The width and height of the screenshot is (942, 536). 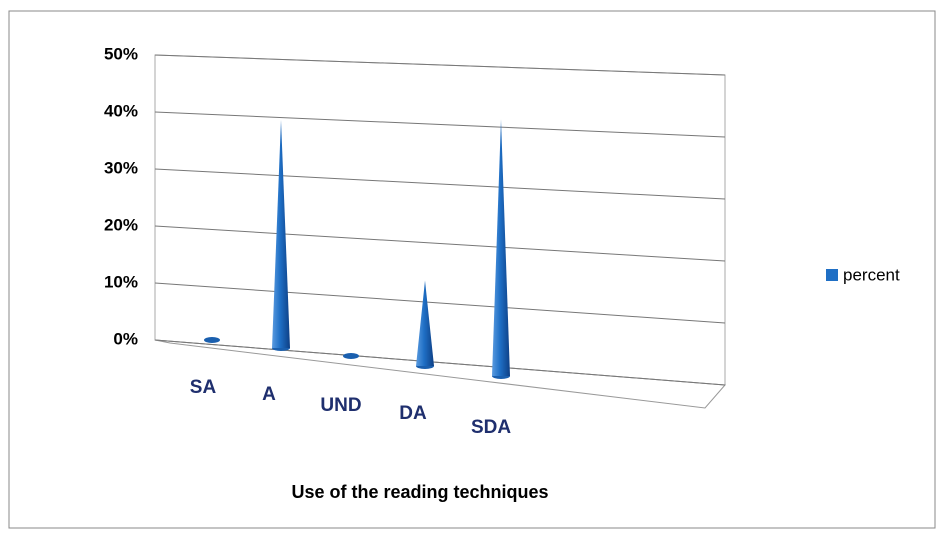 What do you see at coordinates (203, 387) in the screenshot?
I see `x-tick-label: SA` at bounding box center [203, 387].